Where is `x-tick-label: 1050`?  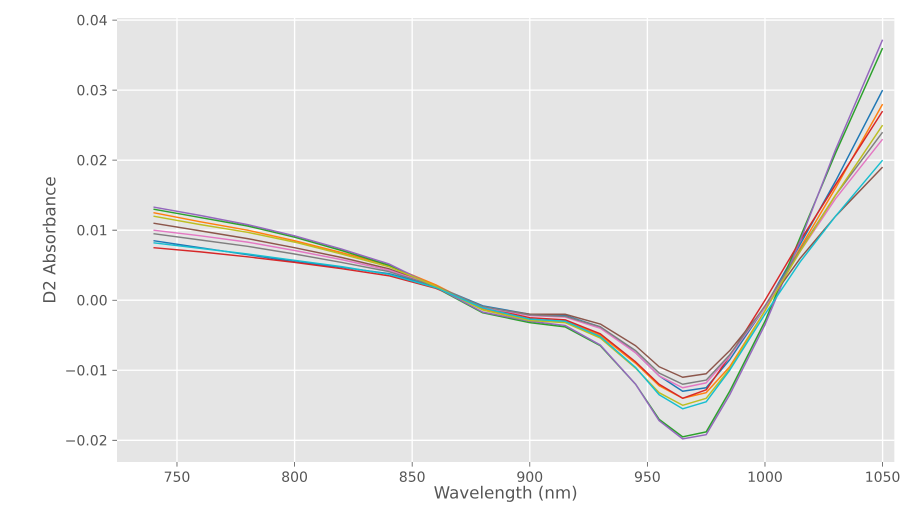 x-tick-label: 1050 is located at coordinates (883, 476).